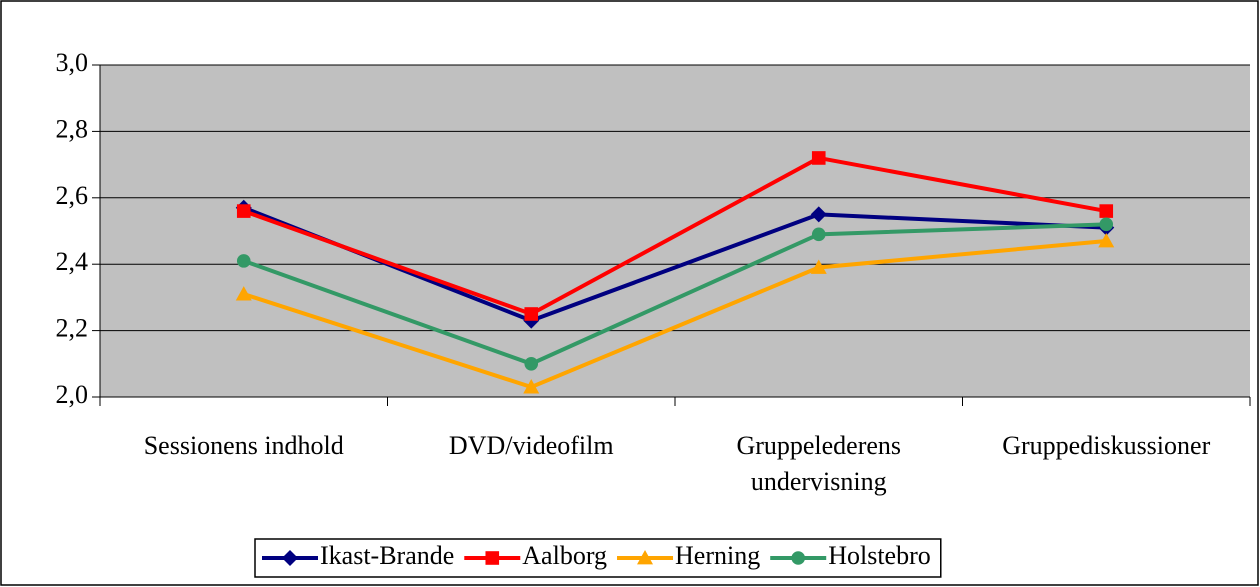  Describe the element at coordinates (72, 195) in the screenshot. I see `y-tick-label: 2,6` at that location.